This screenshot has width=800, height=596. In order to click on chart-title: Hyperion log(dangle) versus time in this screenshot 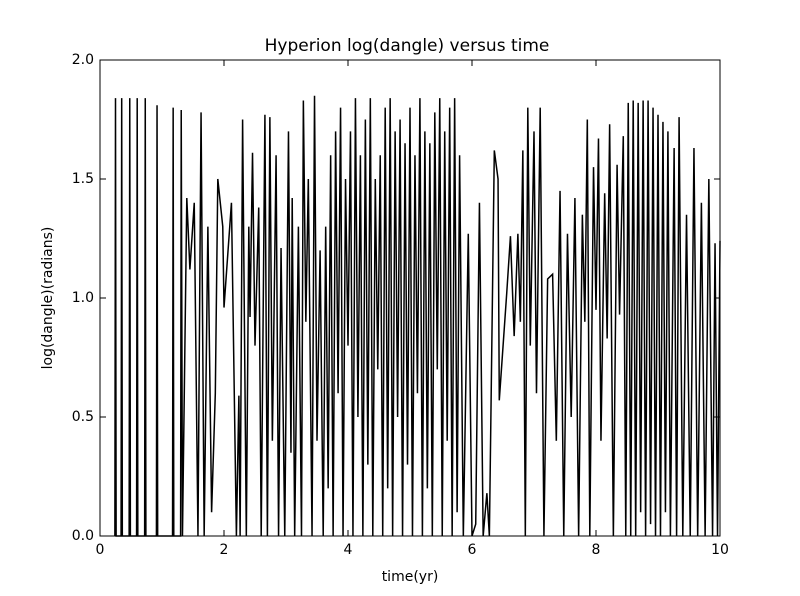, I will do `click(407, 46)`.